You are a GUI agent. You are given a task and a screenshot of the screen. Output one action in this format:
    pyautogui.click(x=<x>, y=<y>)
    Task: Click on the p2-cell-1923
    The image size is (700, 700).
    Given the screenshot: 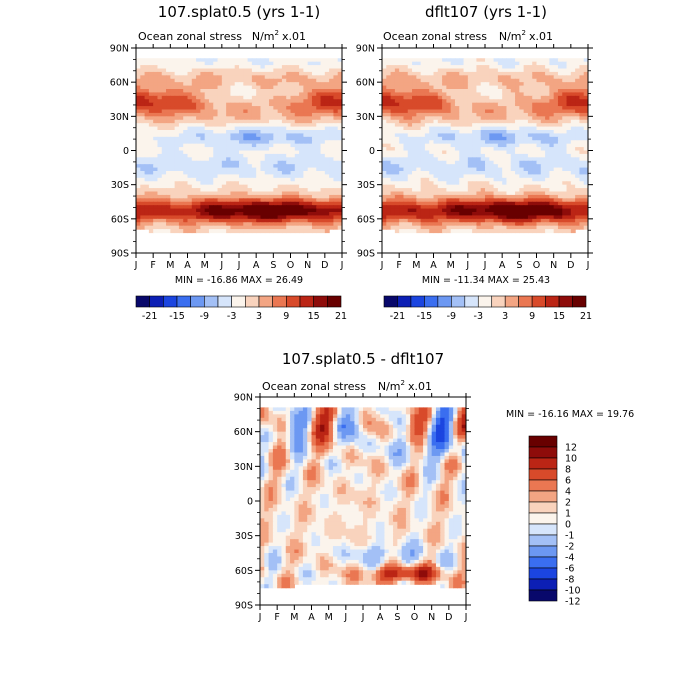 What is the action you would take?
    pyautogui.click(x=397, y=196)
    